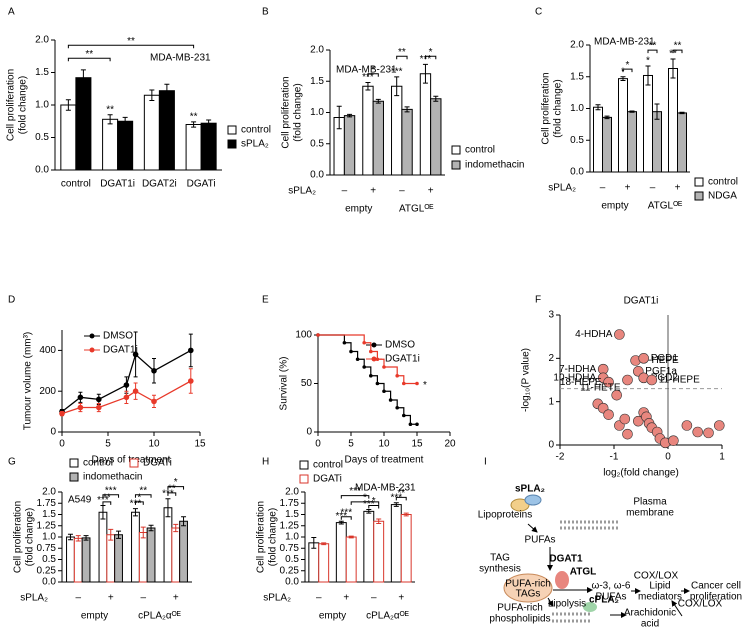 Image resolution: width=743 pixels, height=630 pixels. Describe the element at coordinates (159, 184) in the screenshot. I see `x-tick-label: DGAT2i` at that location.